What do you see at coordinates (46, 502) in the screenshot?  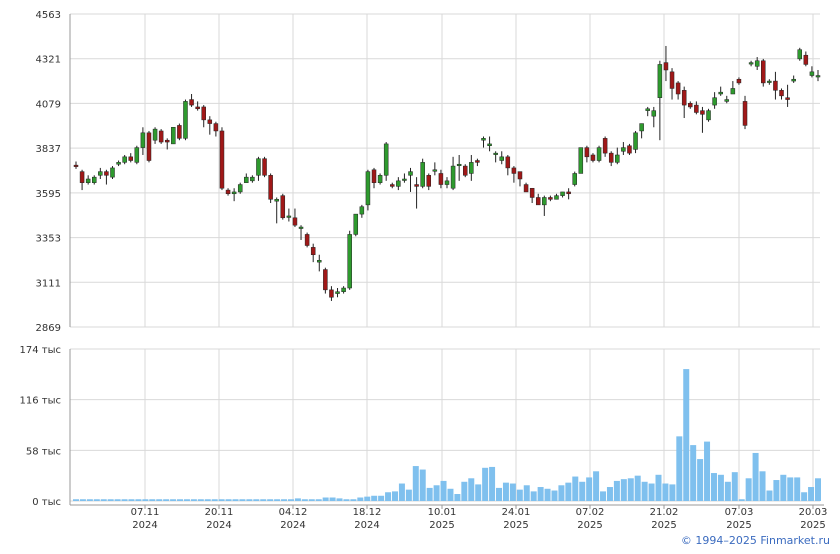 I see `volume-tick-label: 0 тыс` at bounding box center [46, 502].